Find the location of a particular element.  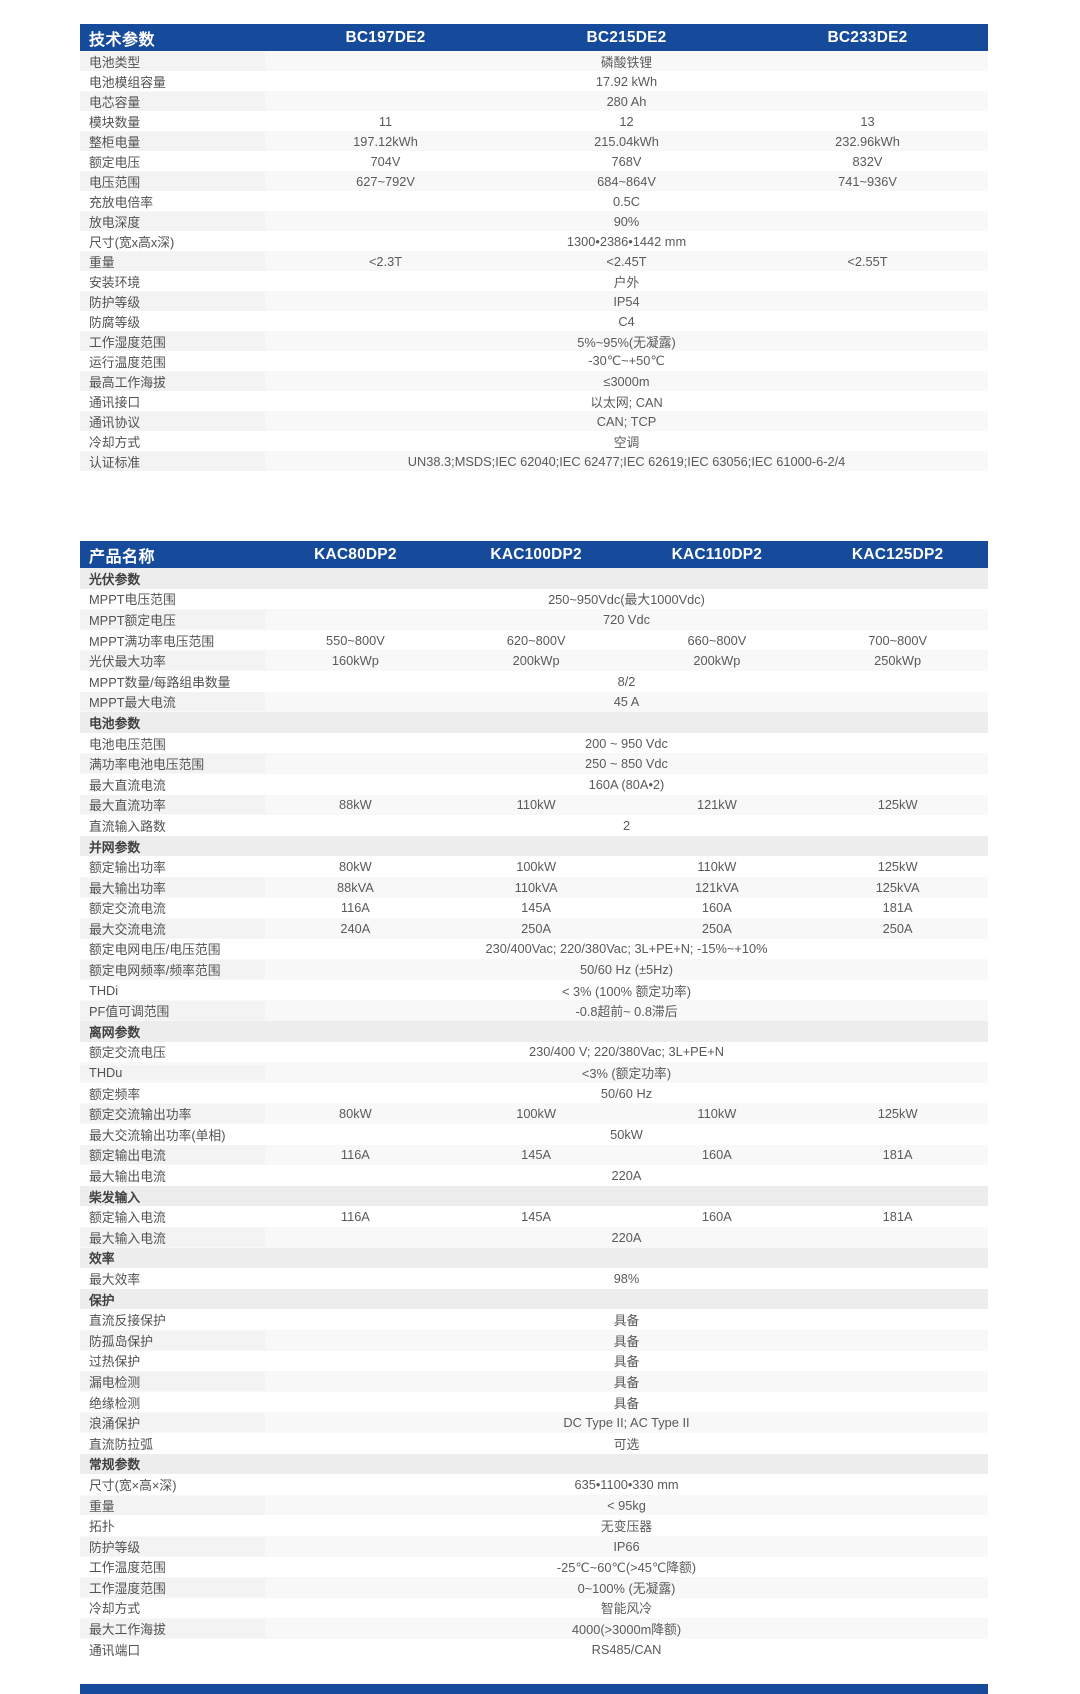

row-value: -25℃~60℃(>45℃降额) is located at coordinates (626, 1568).